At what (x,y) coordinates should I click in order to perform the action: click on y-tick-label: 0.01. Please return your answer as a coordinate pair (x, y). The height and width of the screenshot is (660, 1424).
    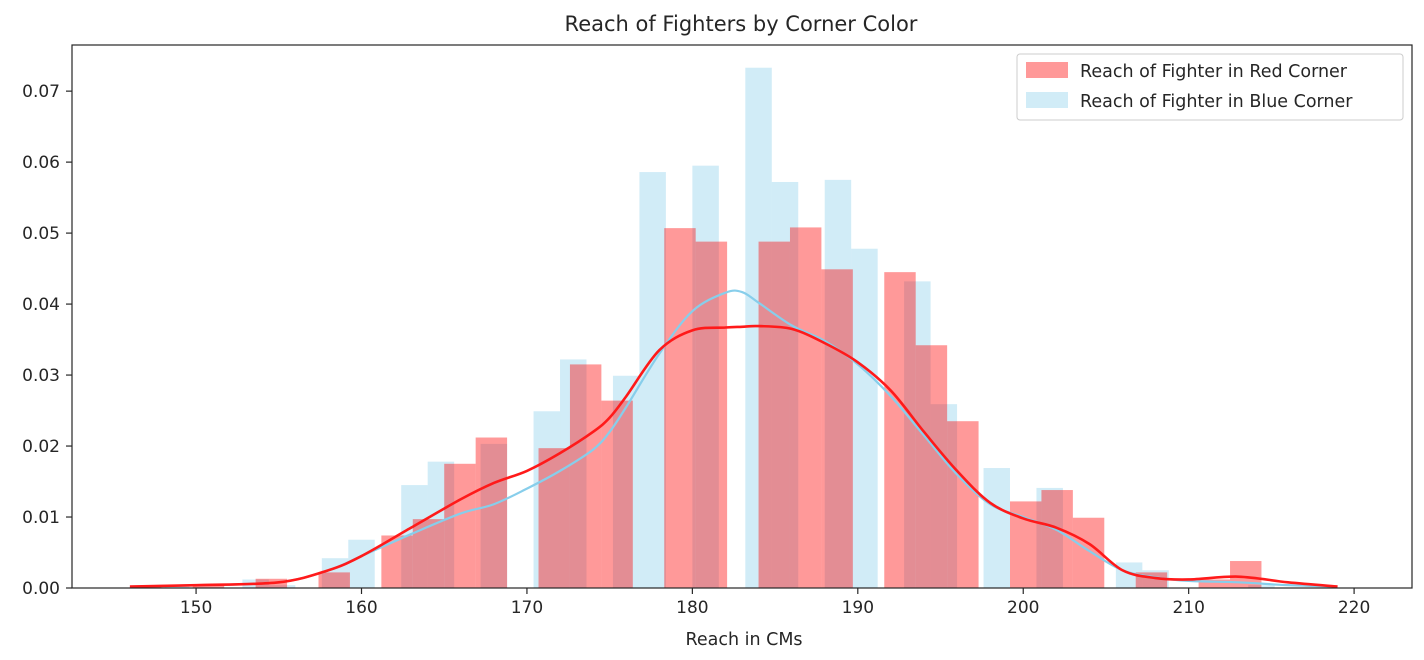
    Looking at the image, I should click on (41, 518).